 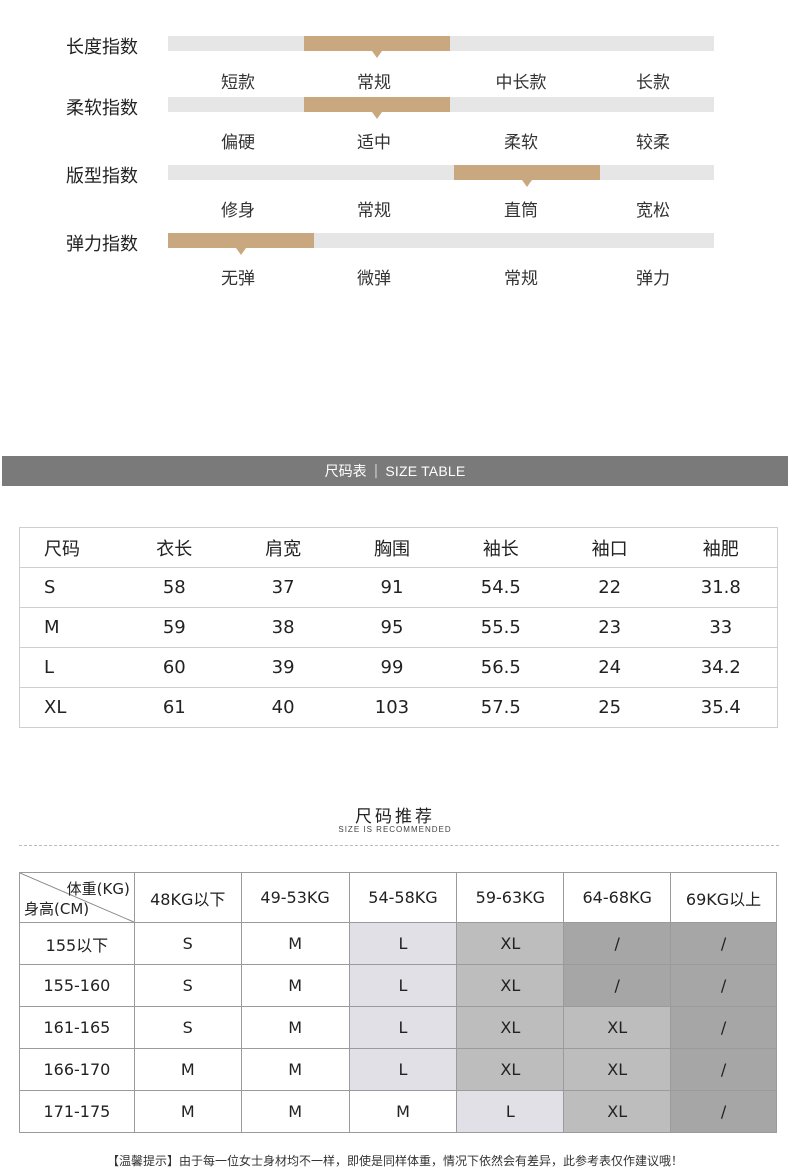 I want to click on size-table-cell: 58, so click(x=174, y=587).